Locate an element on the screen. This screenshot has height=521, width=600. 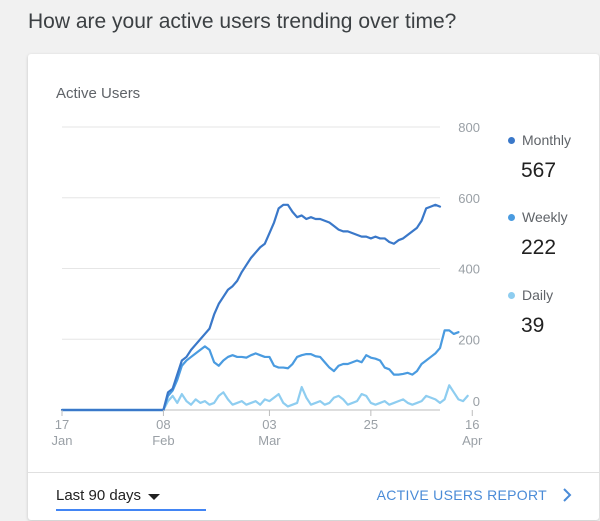
date-range-label: Last 90 days is located at coordinates (99, 495).